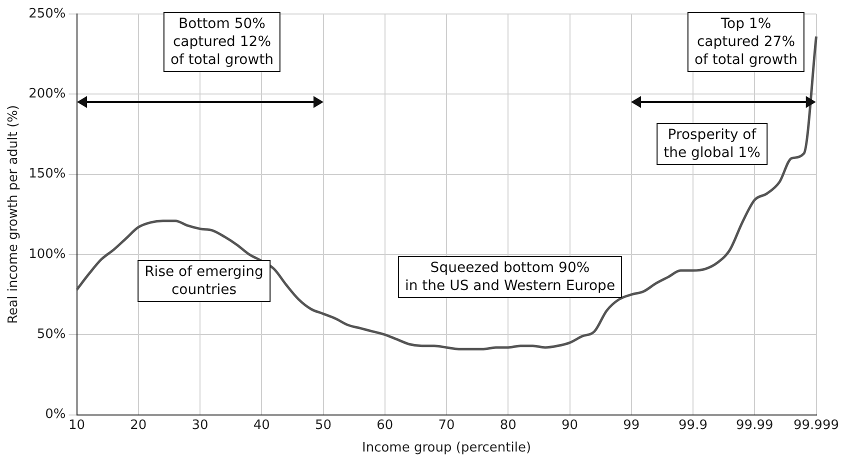 This screenshot has width=842, height=462. I want to click on x-tick-label: 99, so click(631, 425).